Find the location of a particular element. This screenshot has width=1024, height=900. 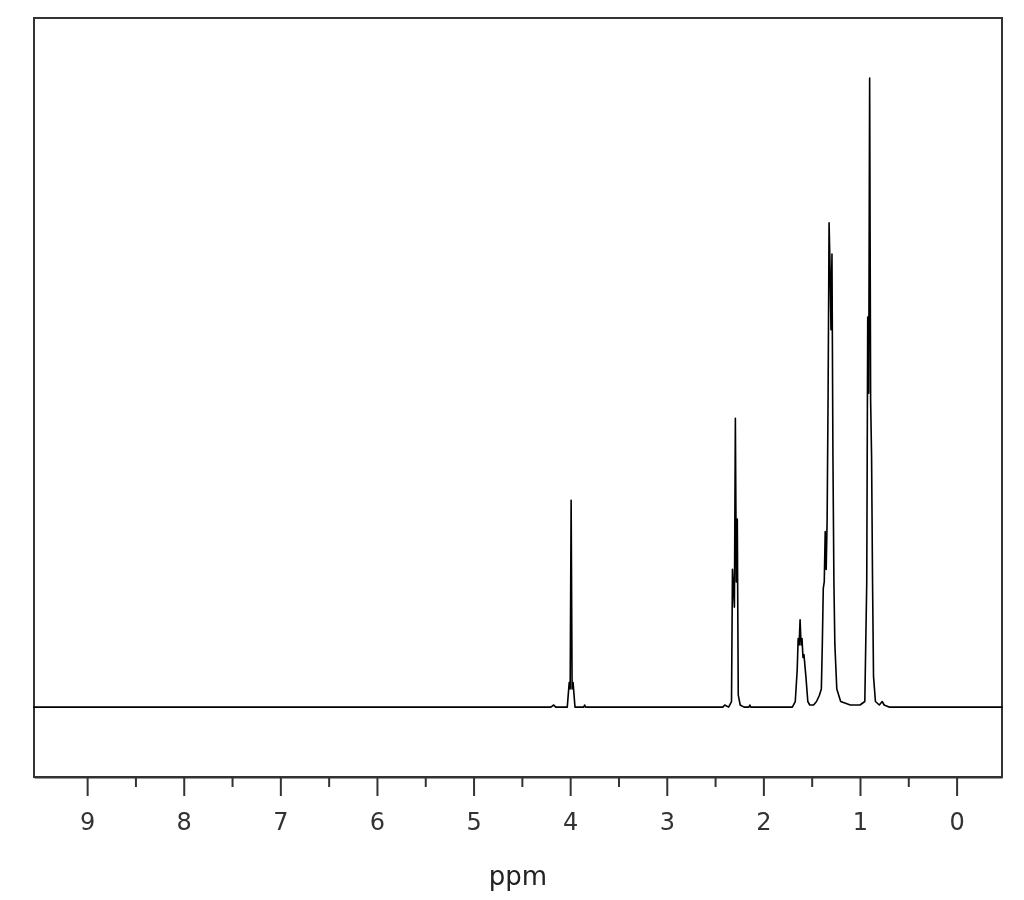

x-tick-label: 0 is located at coordinates (957, 822).